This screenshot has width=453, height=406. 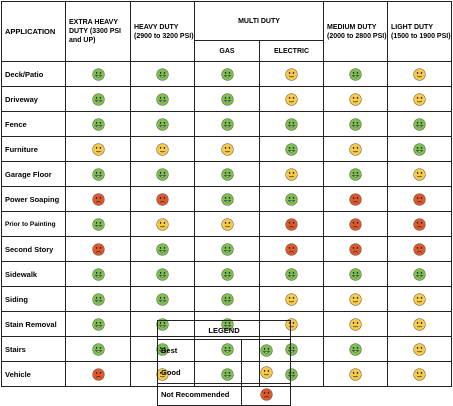 What do you see at coordinates (98, 31) in the screenshot?
I see `extra-heavy-duty-header: EXTRA HEAVY DUTY (3300 PSI and UP)` at bounding box center [98, 31].